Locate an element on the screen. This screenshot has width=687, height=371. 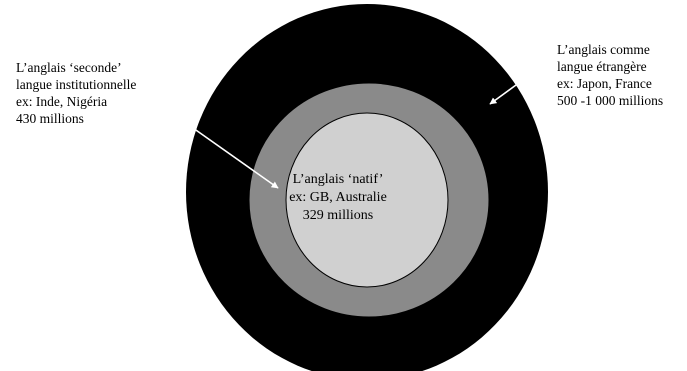
second-language-title: L’anglais ‘seconde’ is located at coordinates (69, 67).